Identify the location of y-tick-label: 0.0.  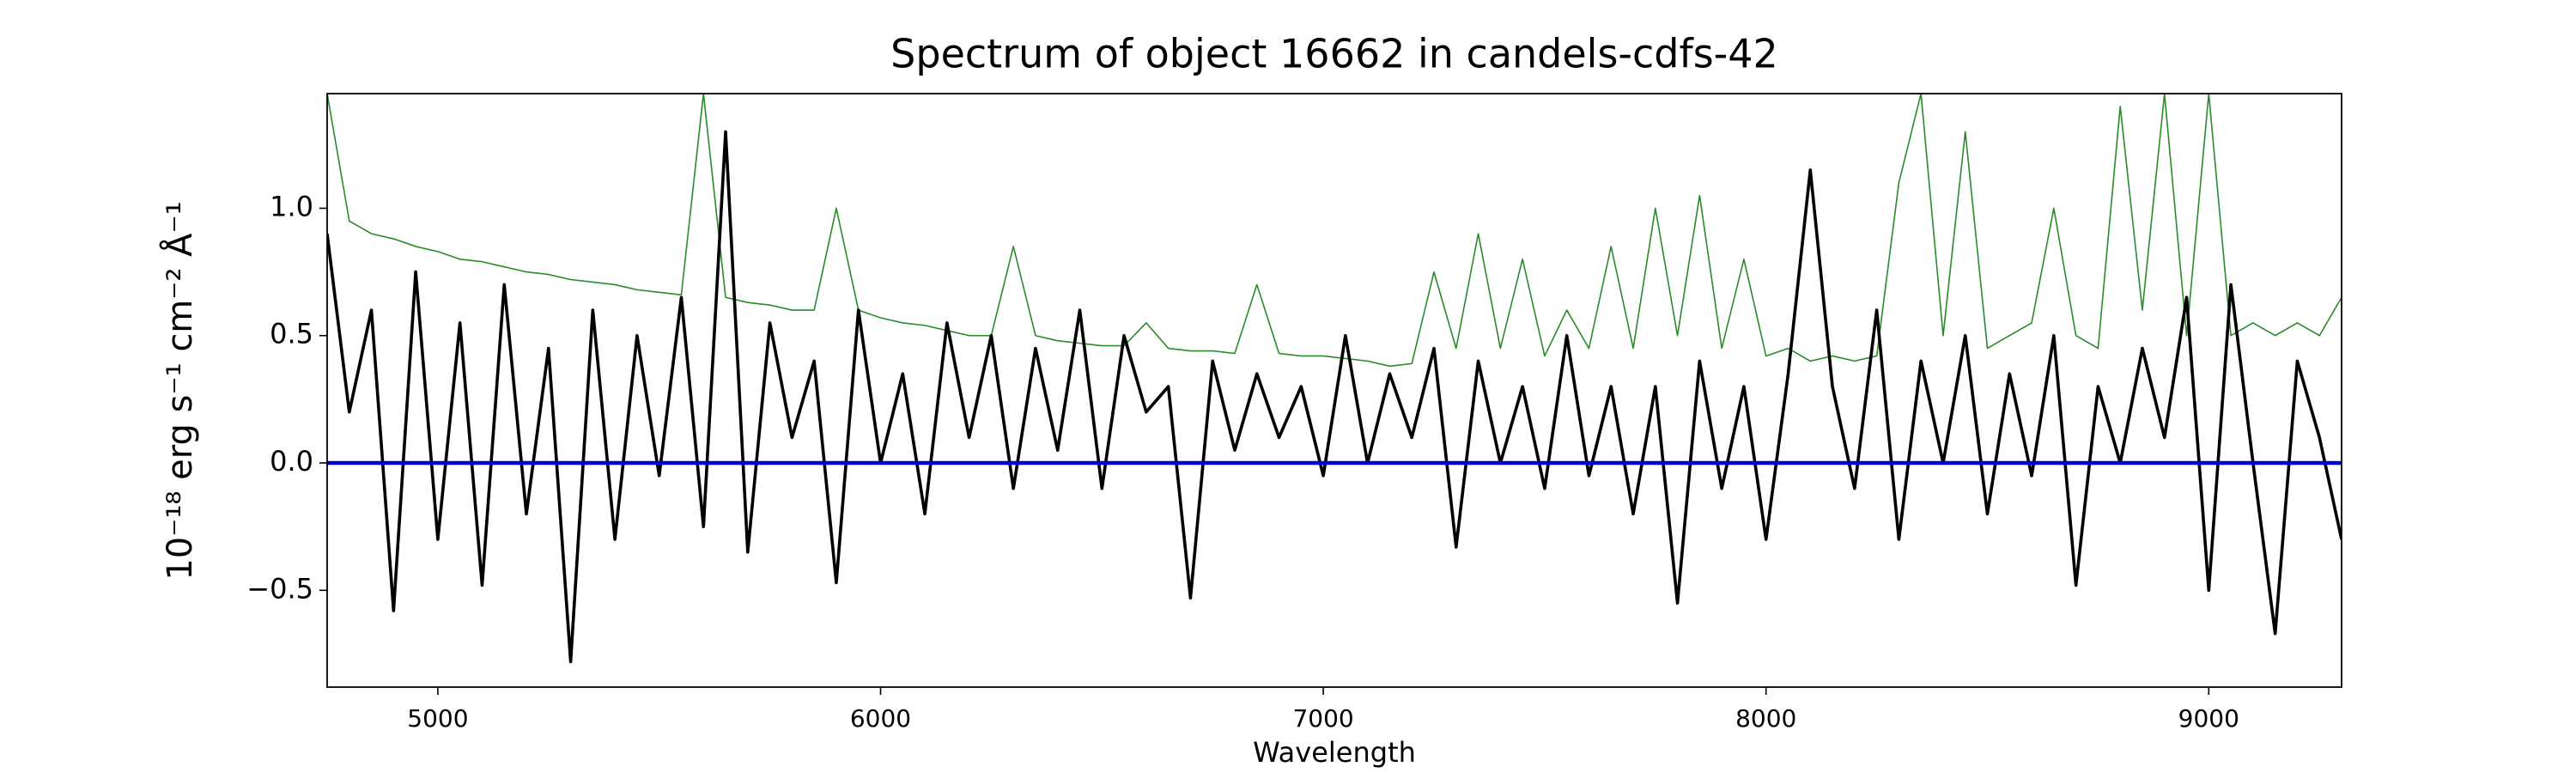
(291, 462).